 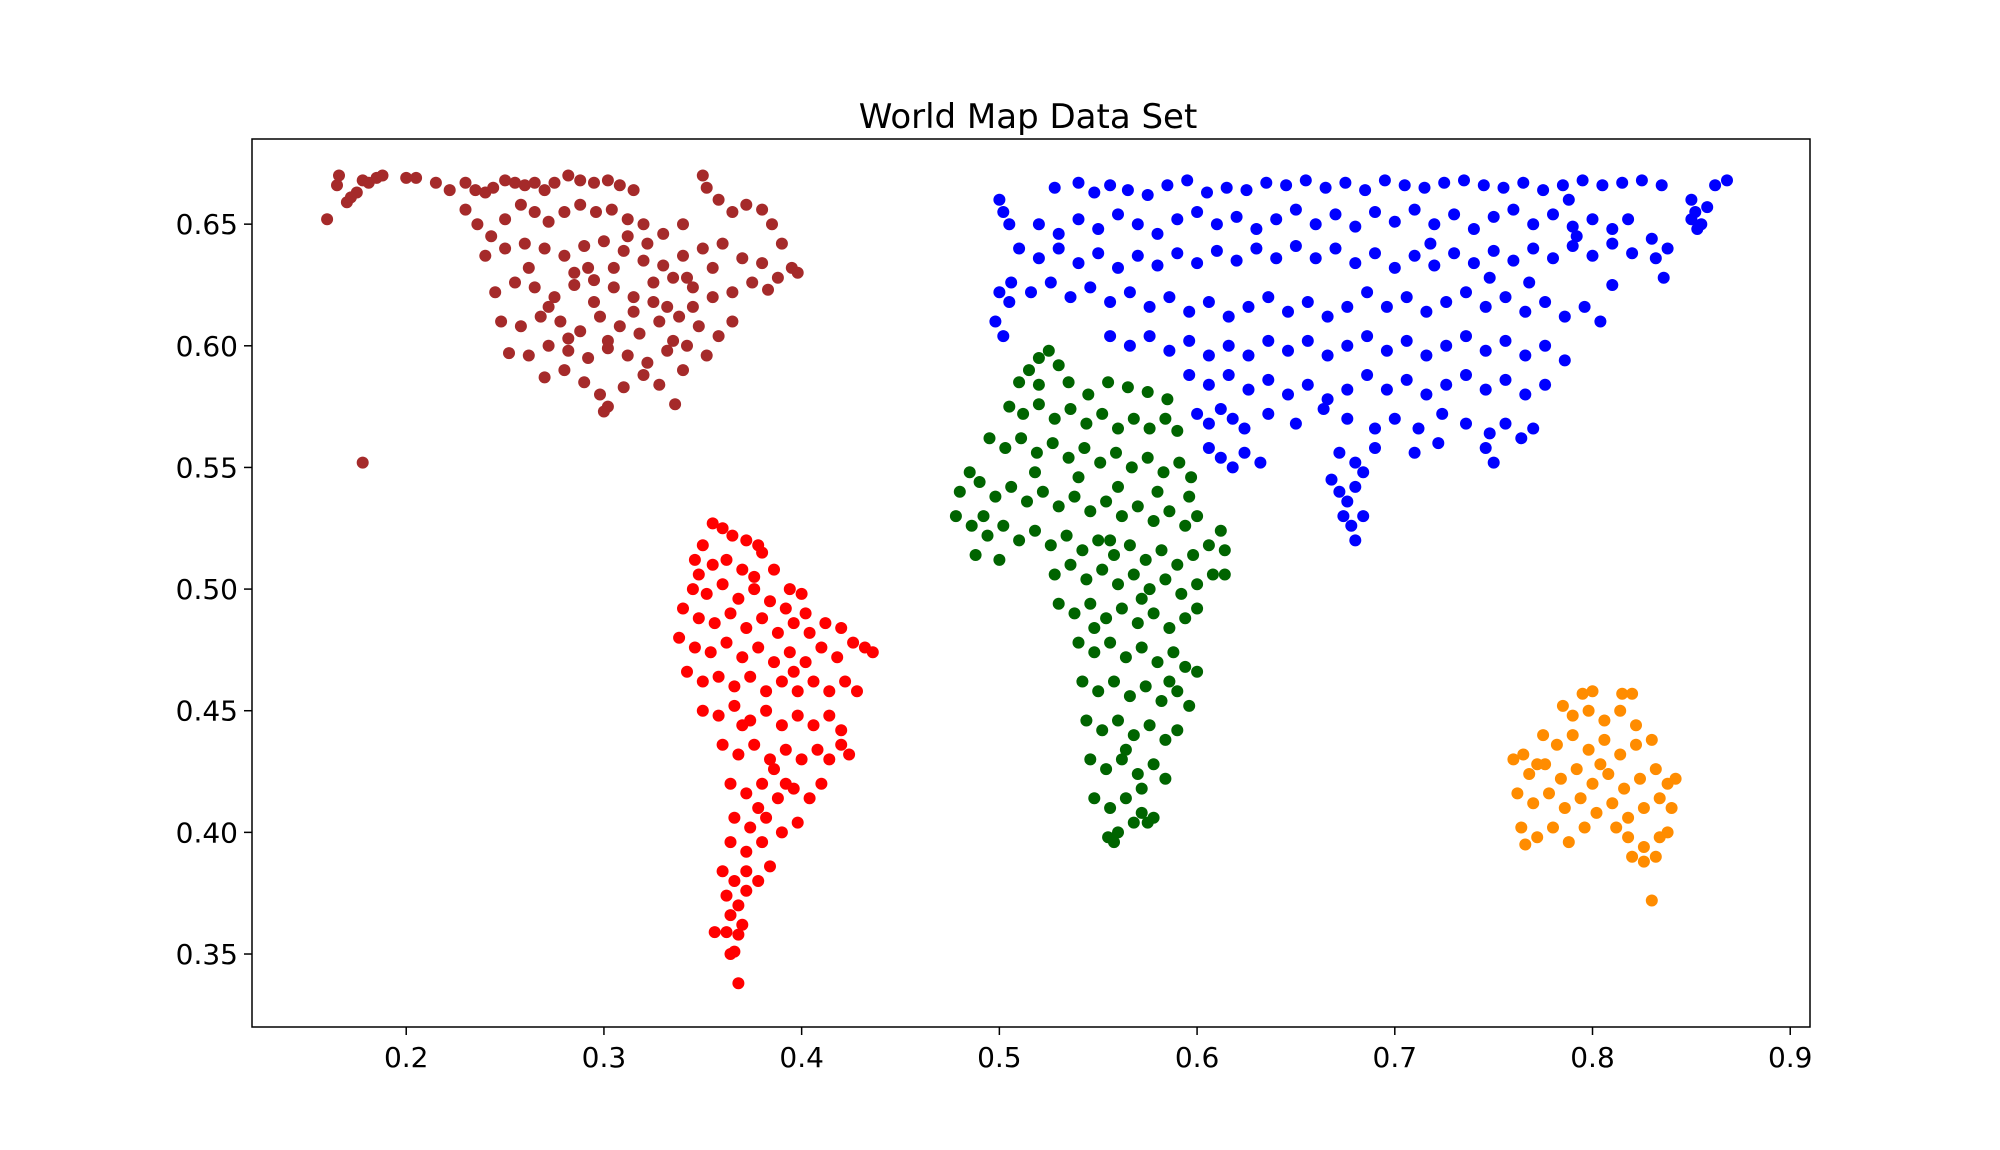 What do you see at coordinates (207, 467) in the screenshot?
I see `y-tick-label-4: 0.55` at bounding box center [207, 467].